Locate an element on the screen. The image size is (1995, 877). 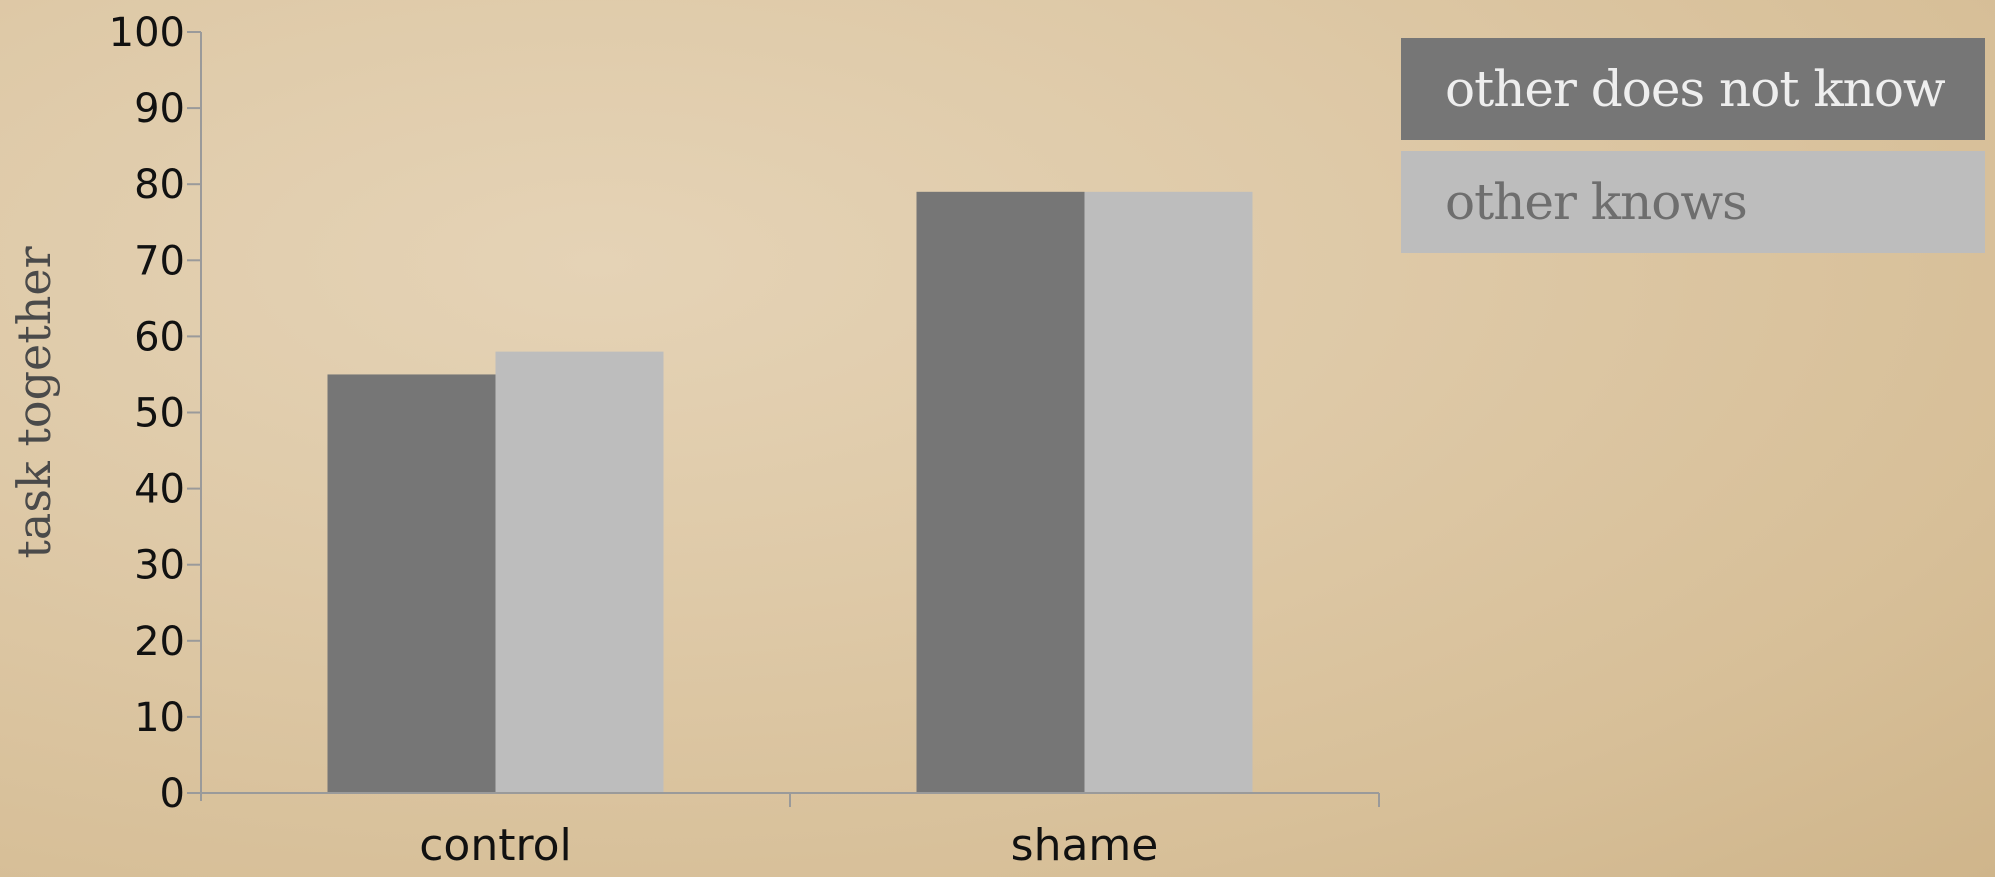
legend-item-other-knows: other knows is located at coordinates (1693, 202).